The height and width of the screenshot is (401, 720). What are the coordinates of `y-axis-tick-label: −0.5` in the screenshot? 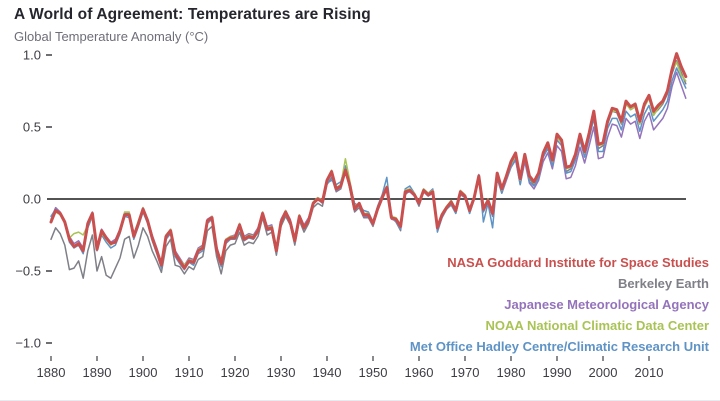 It's located at (28, 271).